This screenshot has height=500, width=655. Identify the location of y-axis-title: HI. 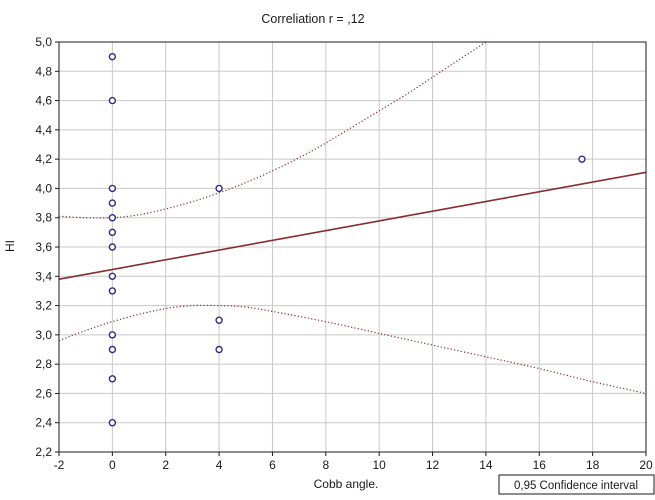
(10, 246).